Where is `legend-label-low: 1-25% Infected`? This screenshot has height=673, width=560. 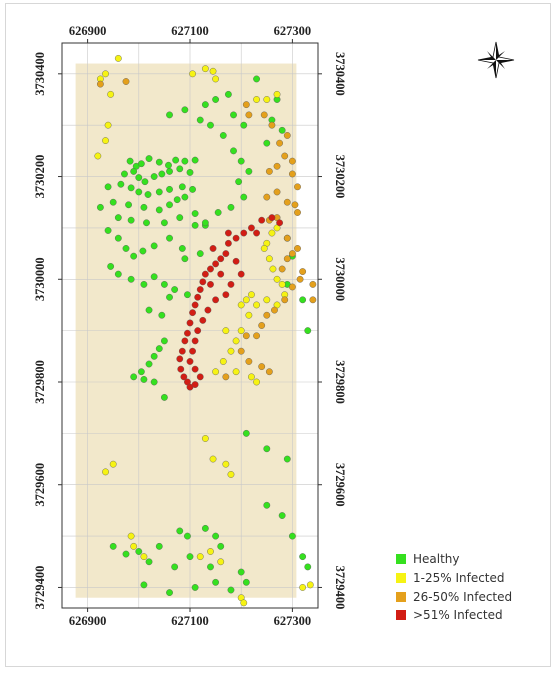
legend-label-low: 1-25% Infected is located at coordinates (459, 578).